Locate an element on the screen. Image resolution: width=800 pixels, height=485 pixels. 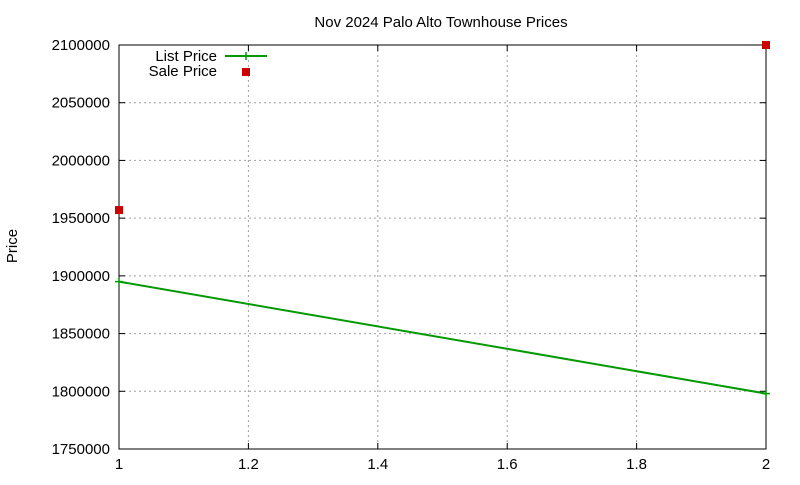
y-tick-label: 2100000 is located at coordinates (81, 45).